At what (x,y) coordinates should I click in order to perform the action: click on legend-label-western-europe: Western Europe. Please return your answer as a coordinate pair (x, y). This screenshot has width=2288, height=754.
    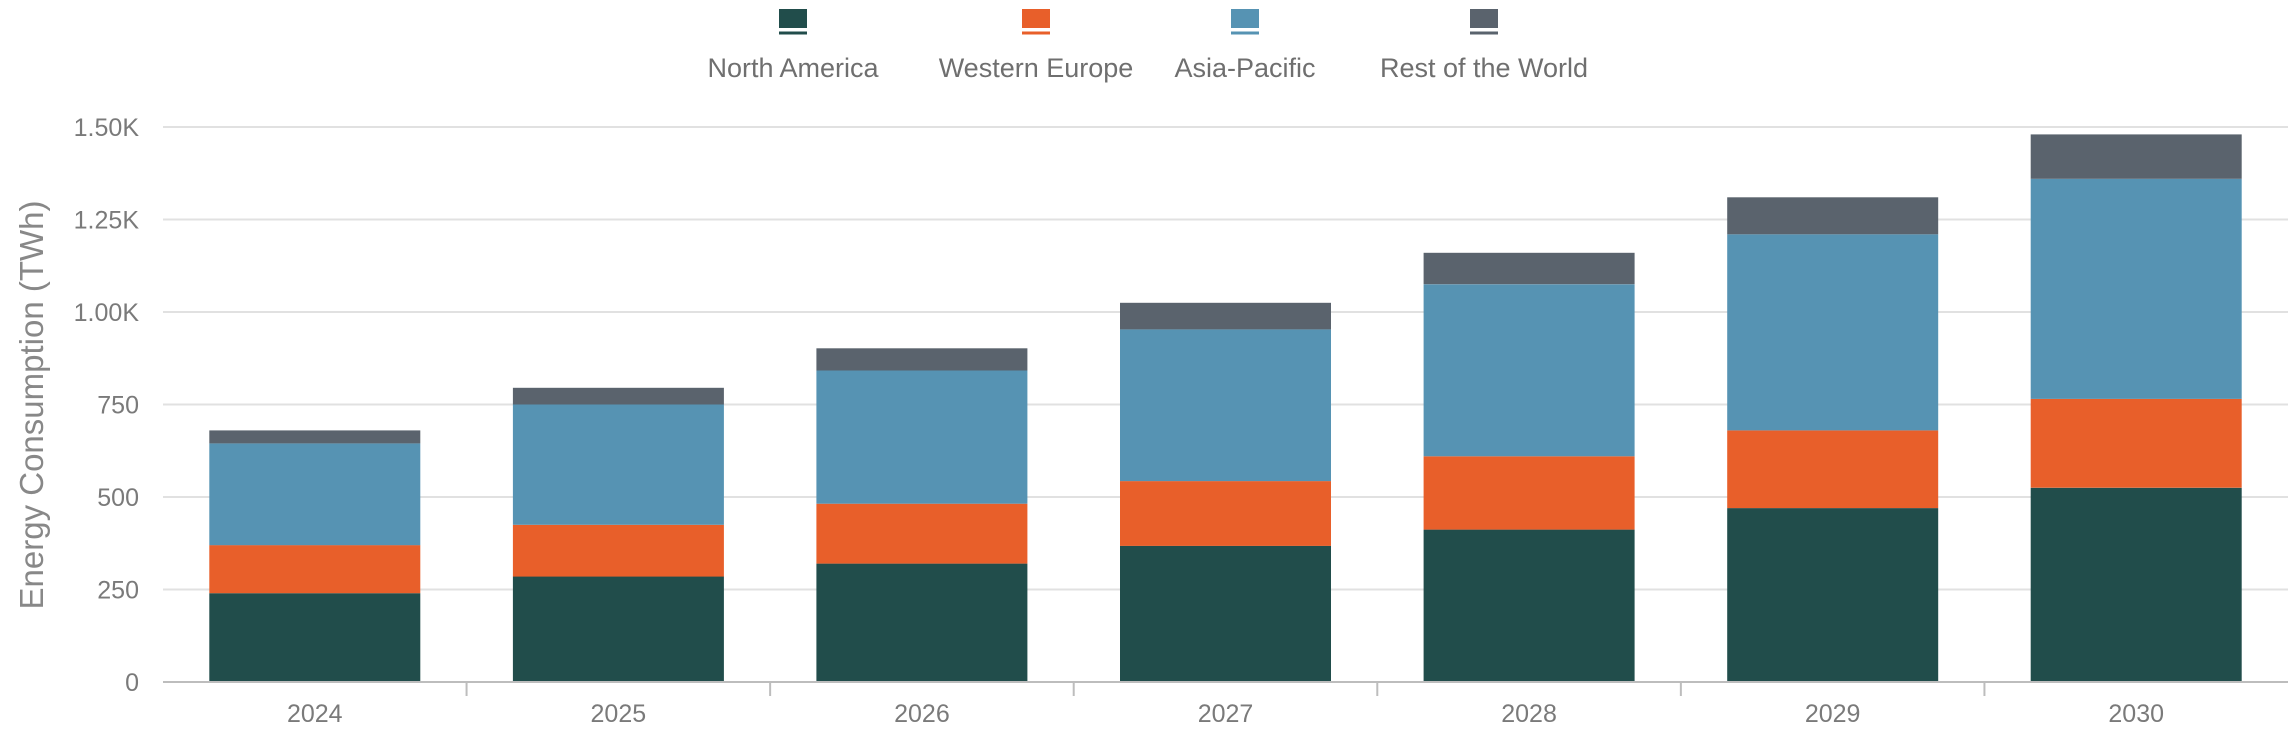
    Looking at the image, I should click on (1036, 68).